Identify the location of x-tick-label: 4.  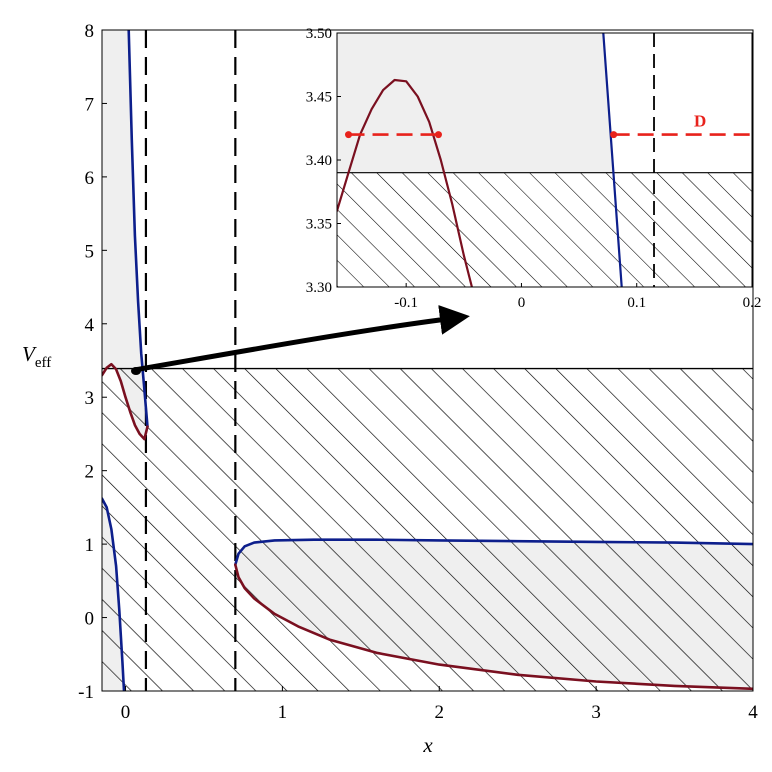
(753, 712).